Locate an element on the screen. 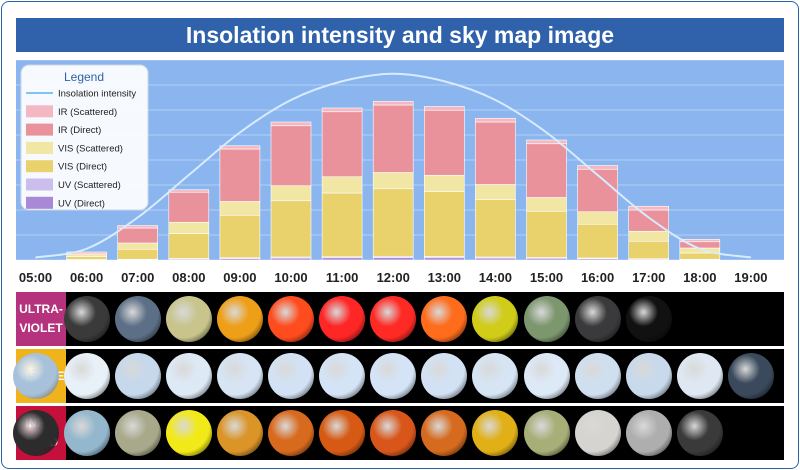 This screenshot has width=800, height=470. bar-segment: IR (Scattered) 12:00: 1.5 is located at coordinates (393, 103).